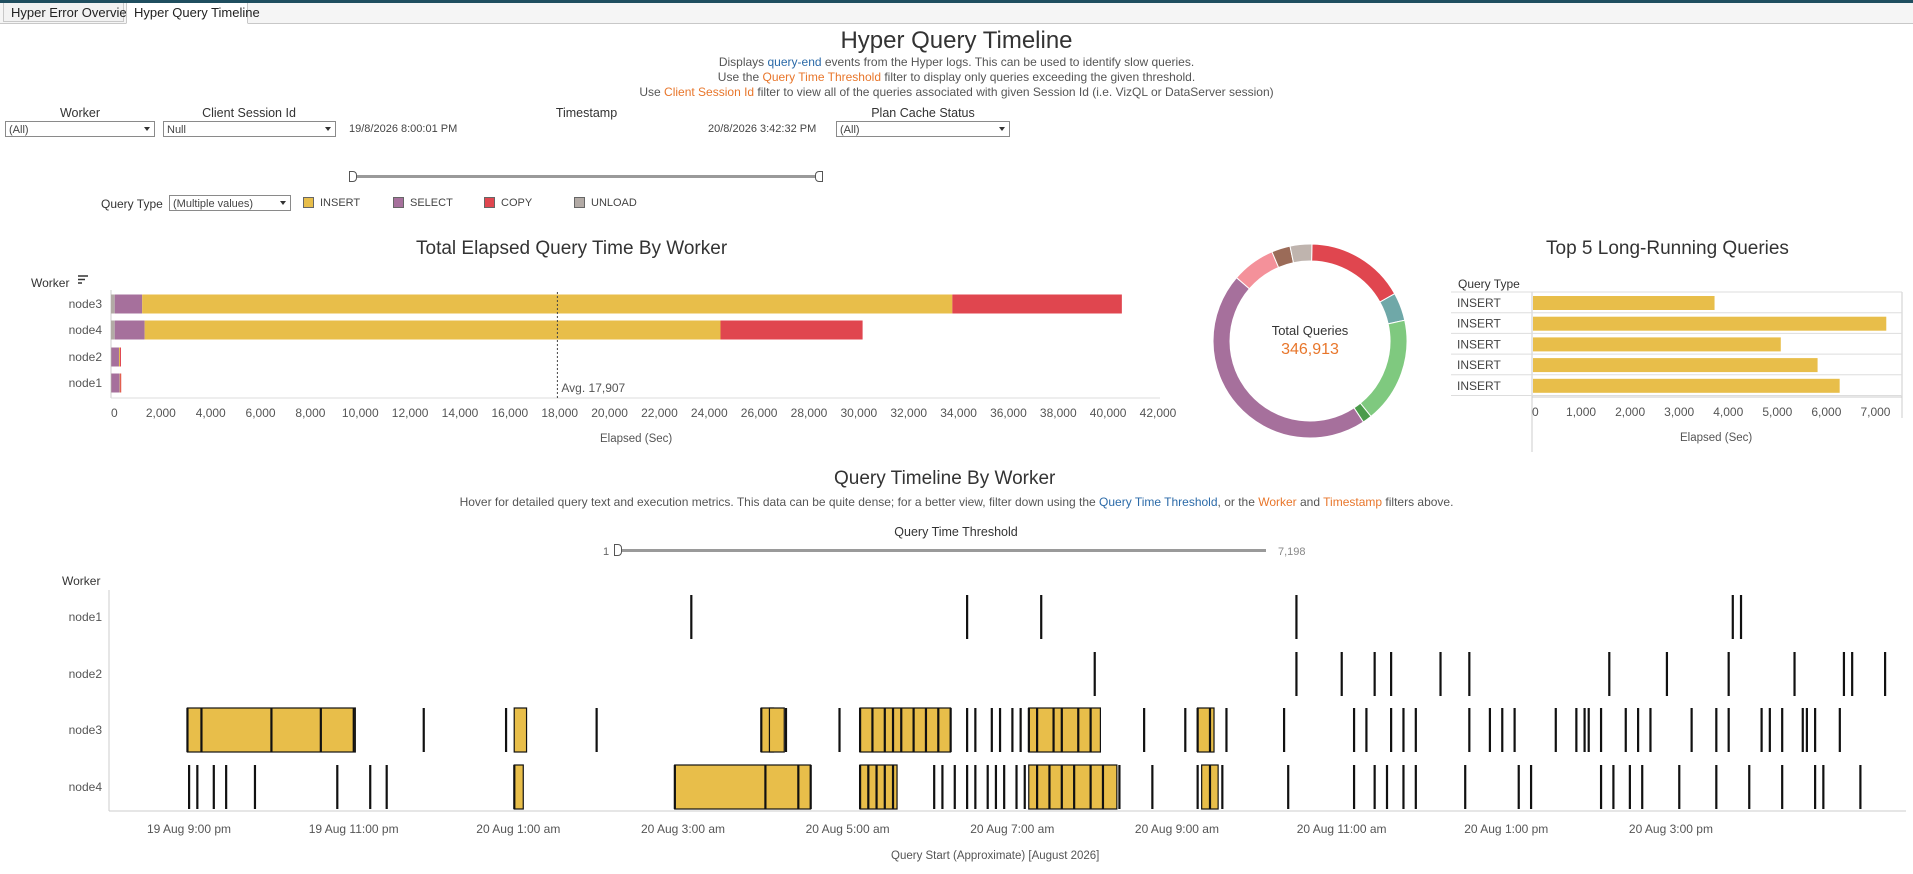 This screenshot has height=874, width=1913. What do you see at coordinates (83, 279) in the screenshot?
I see `sort-icon` at bounding box center [83, 279].